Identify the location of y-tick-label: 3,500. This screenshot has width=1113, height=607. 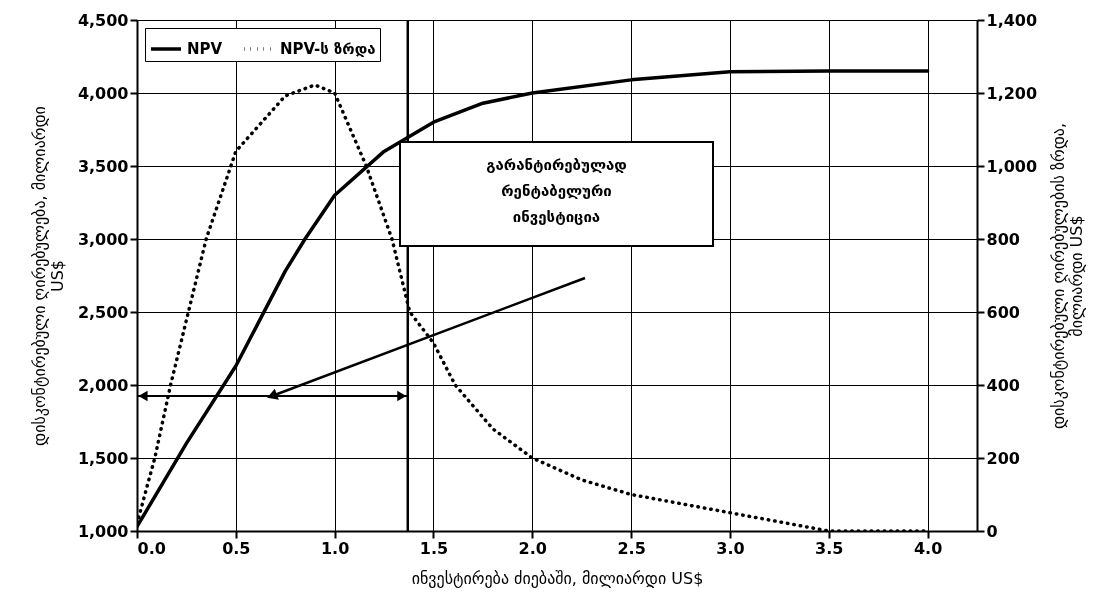
(103, 166).